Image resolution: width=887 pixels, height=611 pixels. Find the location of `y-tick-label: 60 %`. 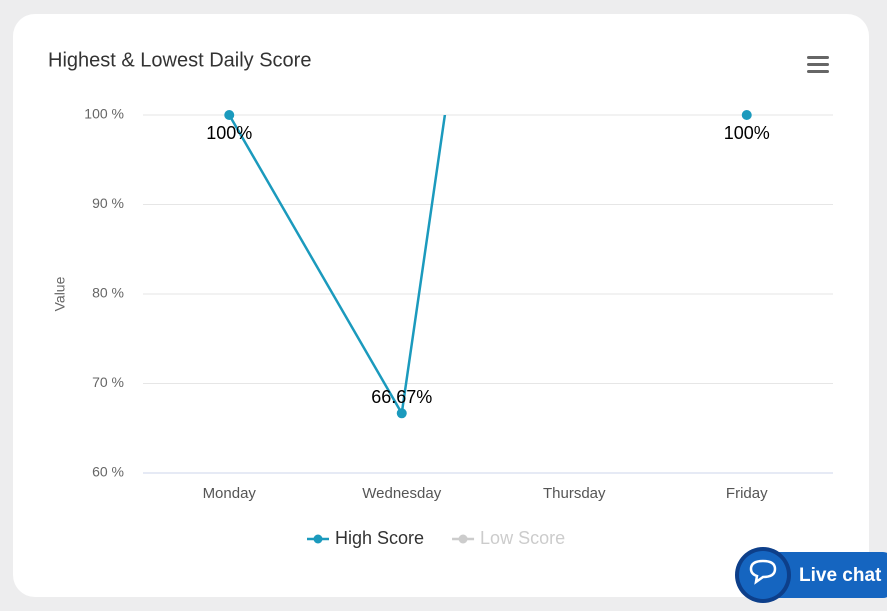

y-tick-label: 60 % is located at coordinates (108, 472).